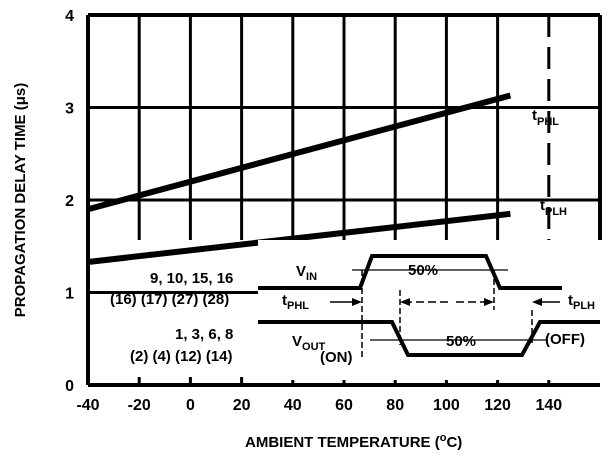 The height and width of the screenshot is (460, 615). I want to click on x-tick-labels: -40 -20 0 20 40 60 80 100 120 140, so click(319, 405).